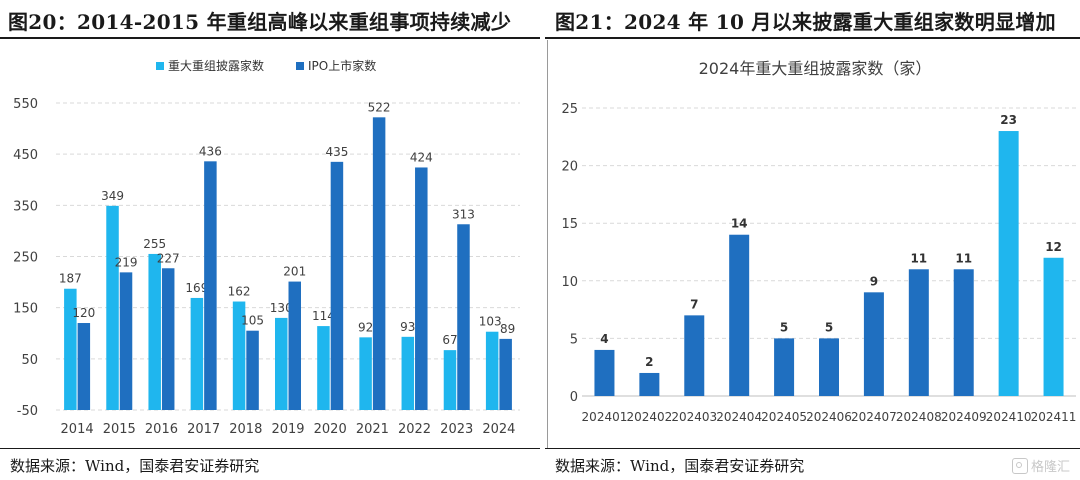 The height and width of the screenshot is (480, 1080). What do you see at coordinates (239, 292) in the screenshot?
I see `data-label: 162` at bounding box center [239, 292].